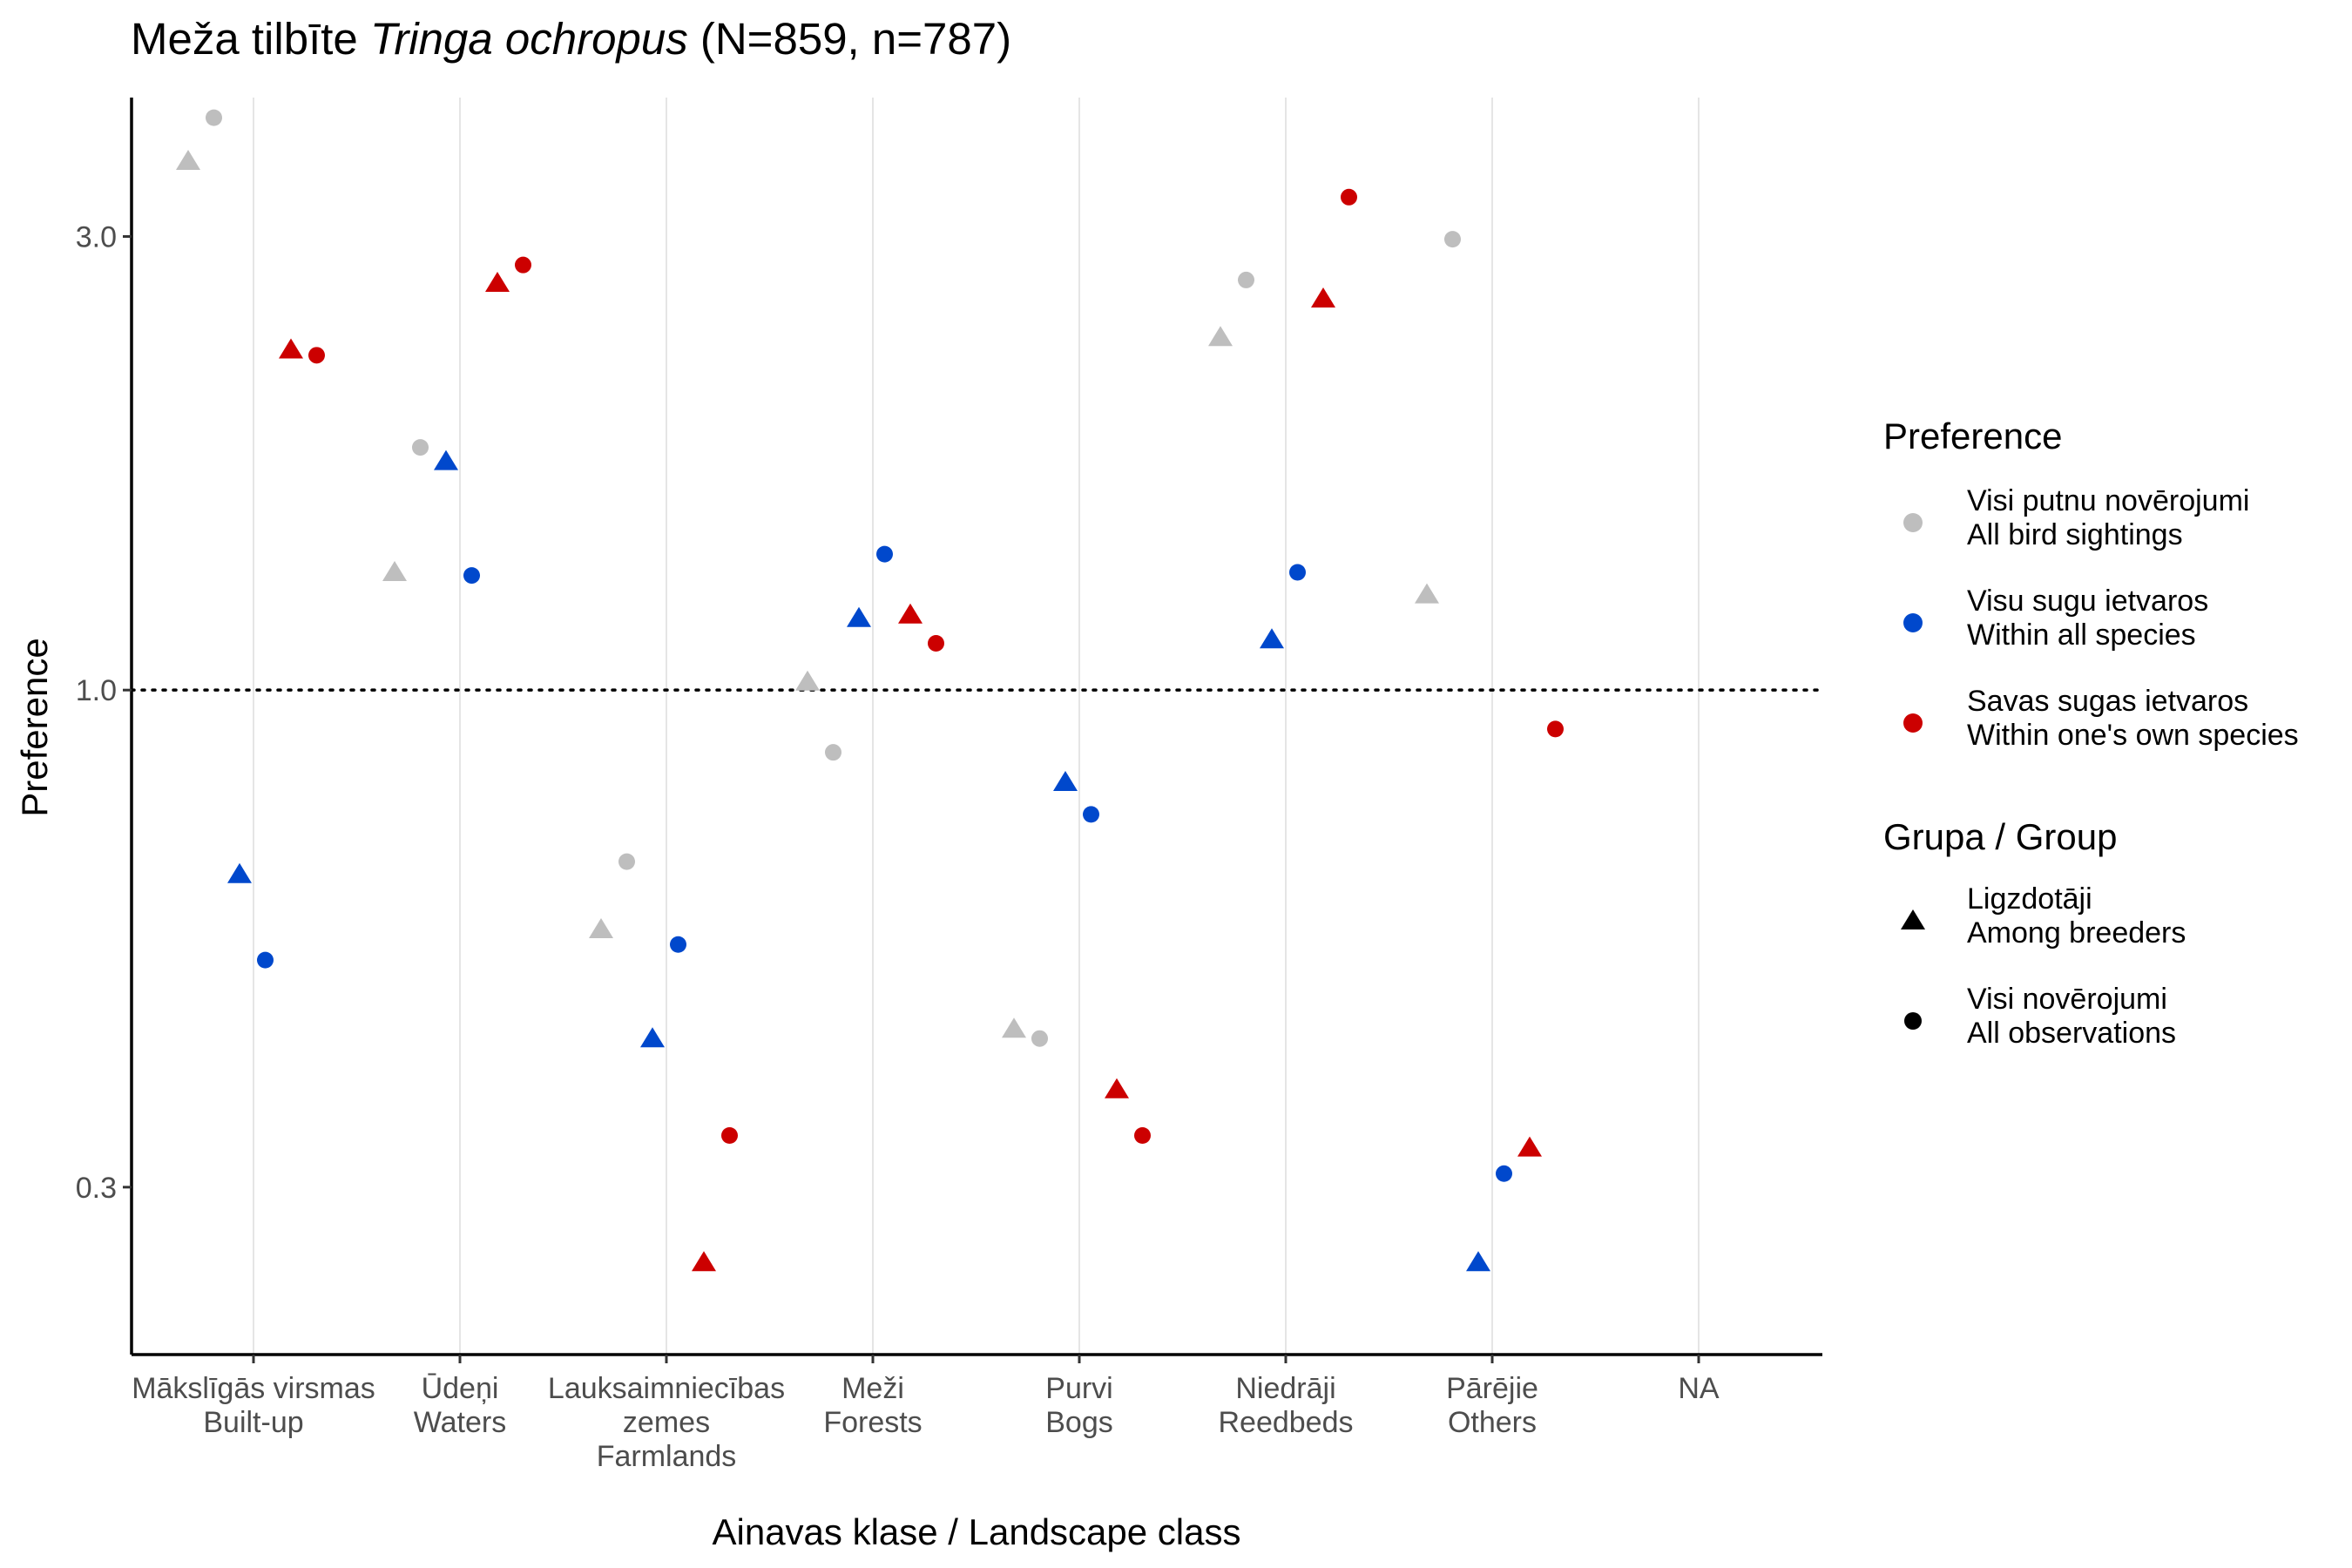  I want to click on x-tick-label-line: Forests, so click(872, 1422).